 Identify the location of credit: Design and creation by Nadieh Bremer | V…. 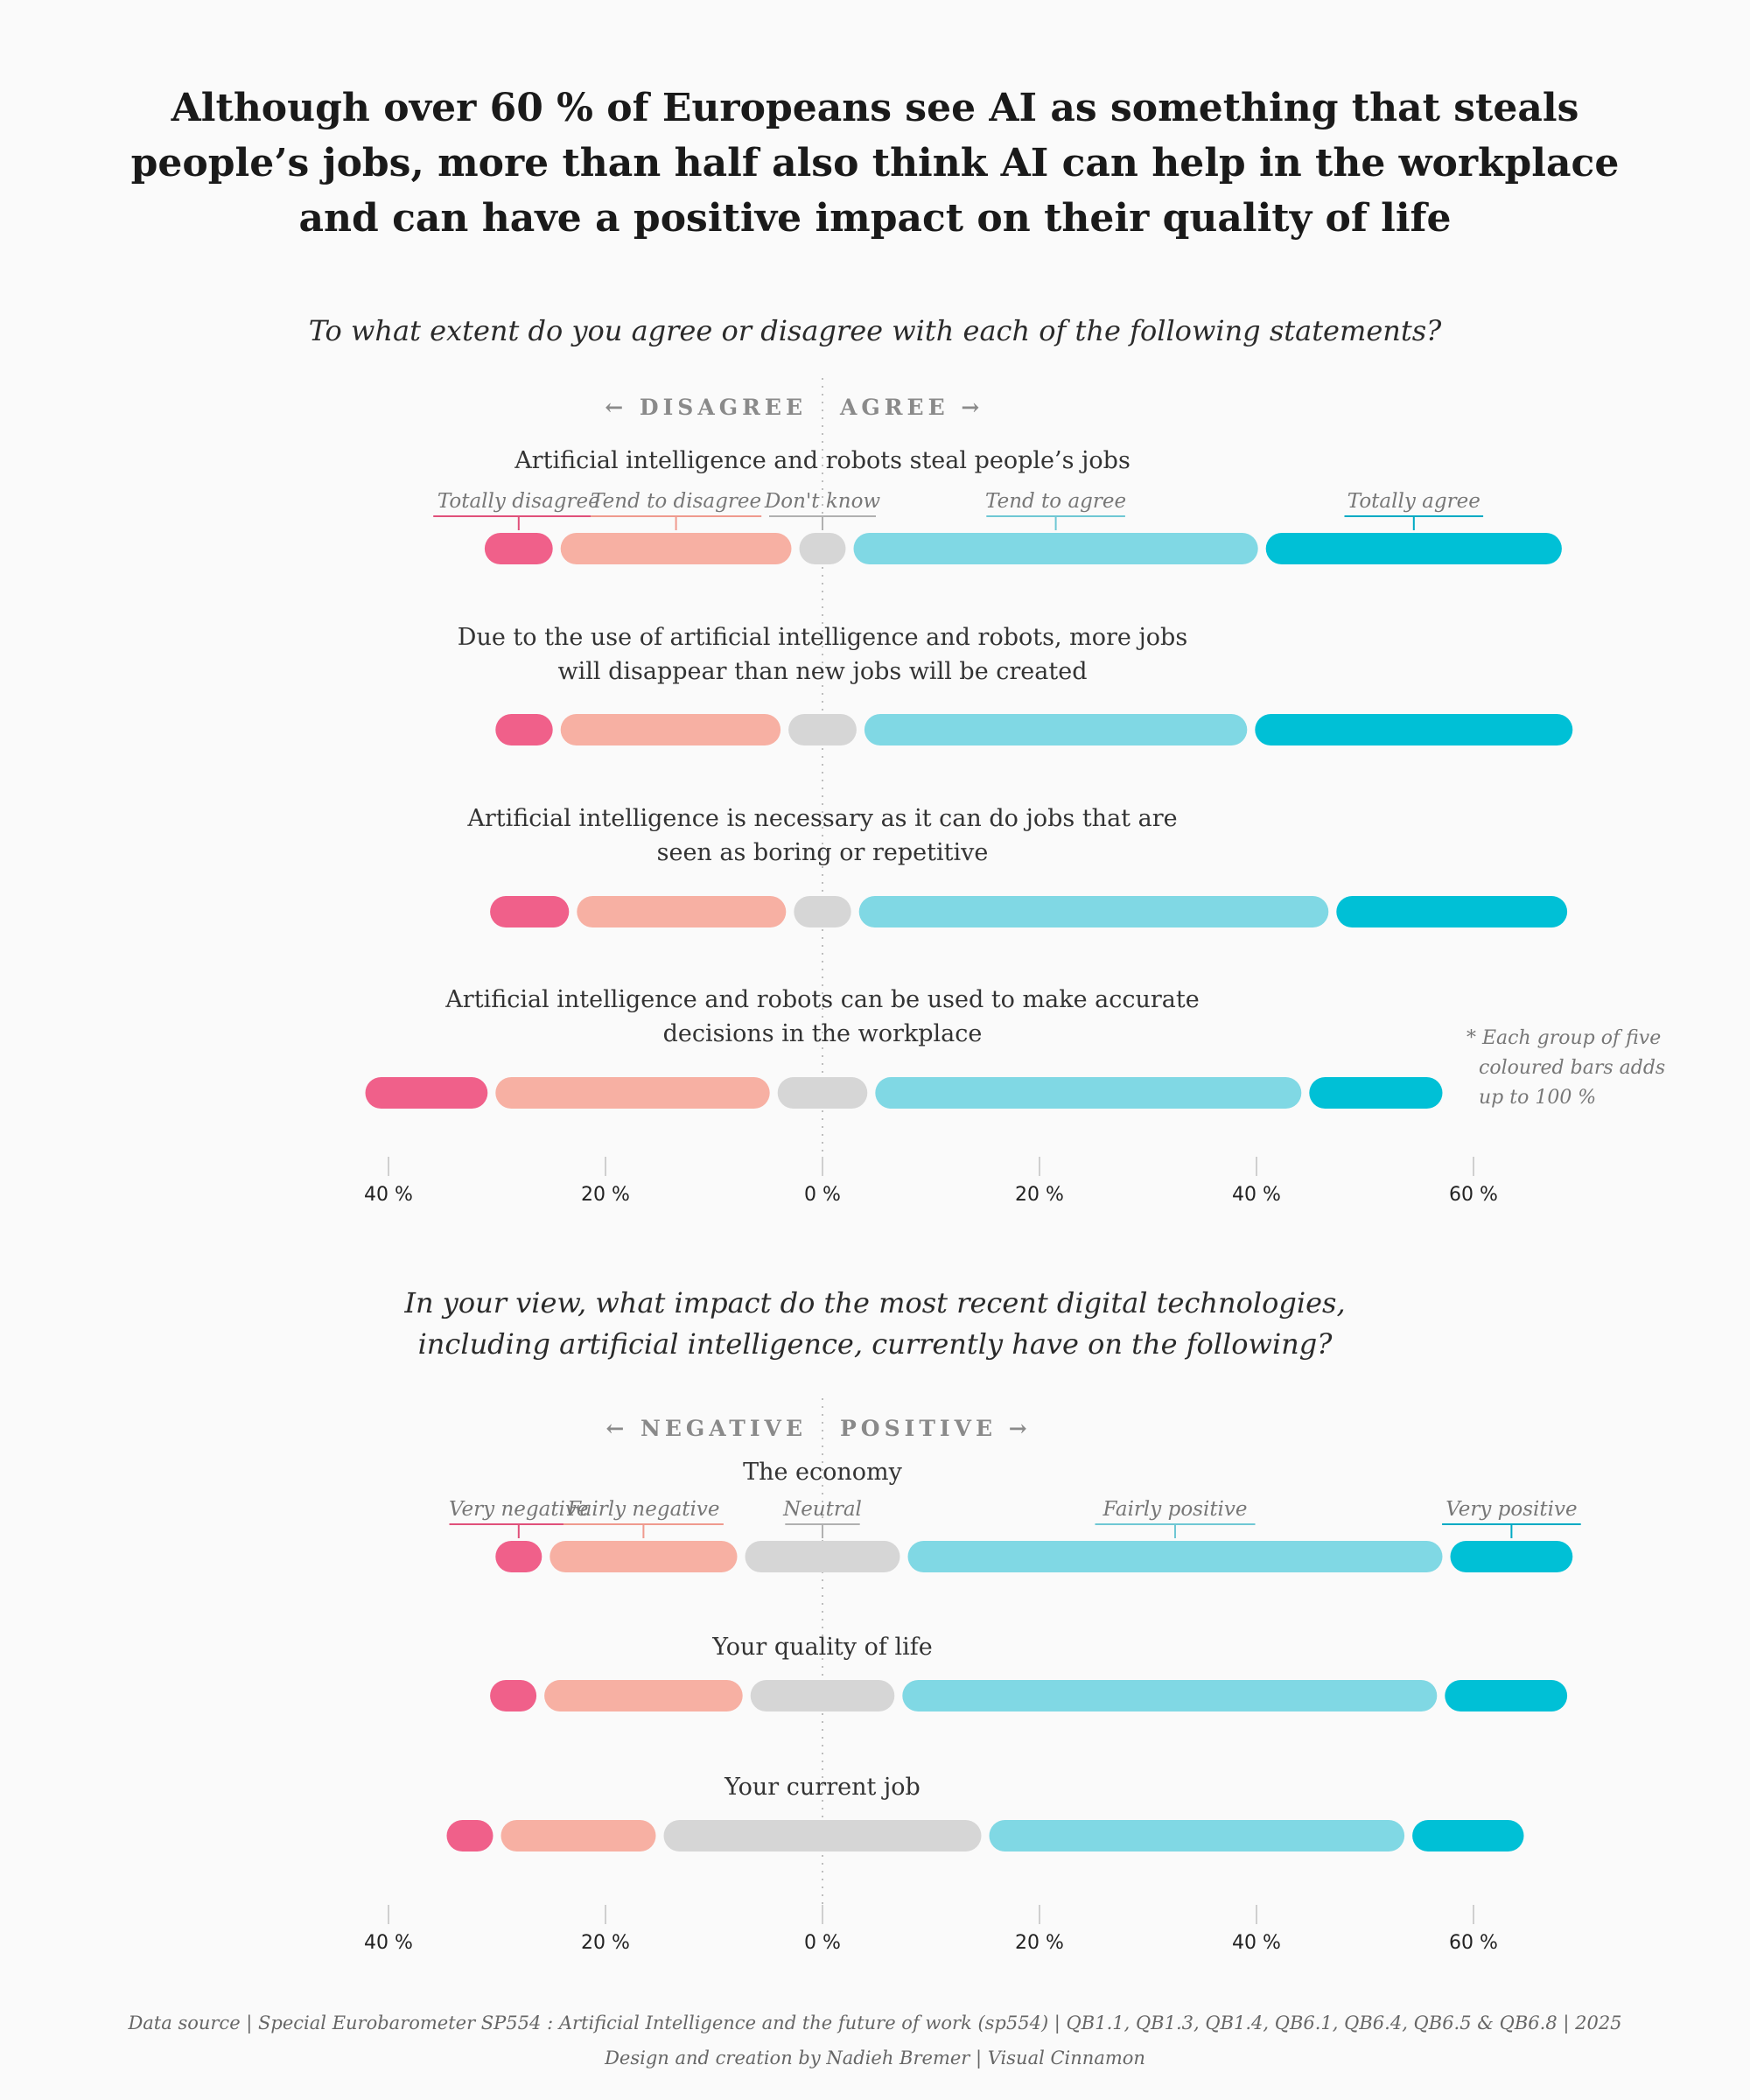
(875, 2058).